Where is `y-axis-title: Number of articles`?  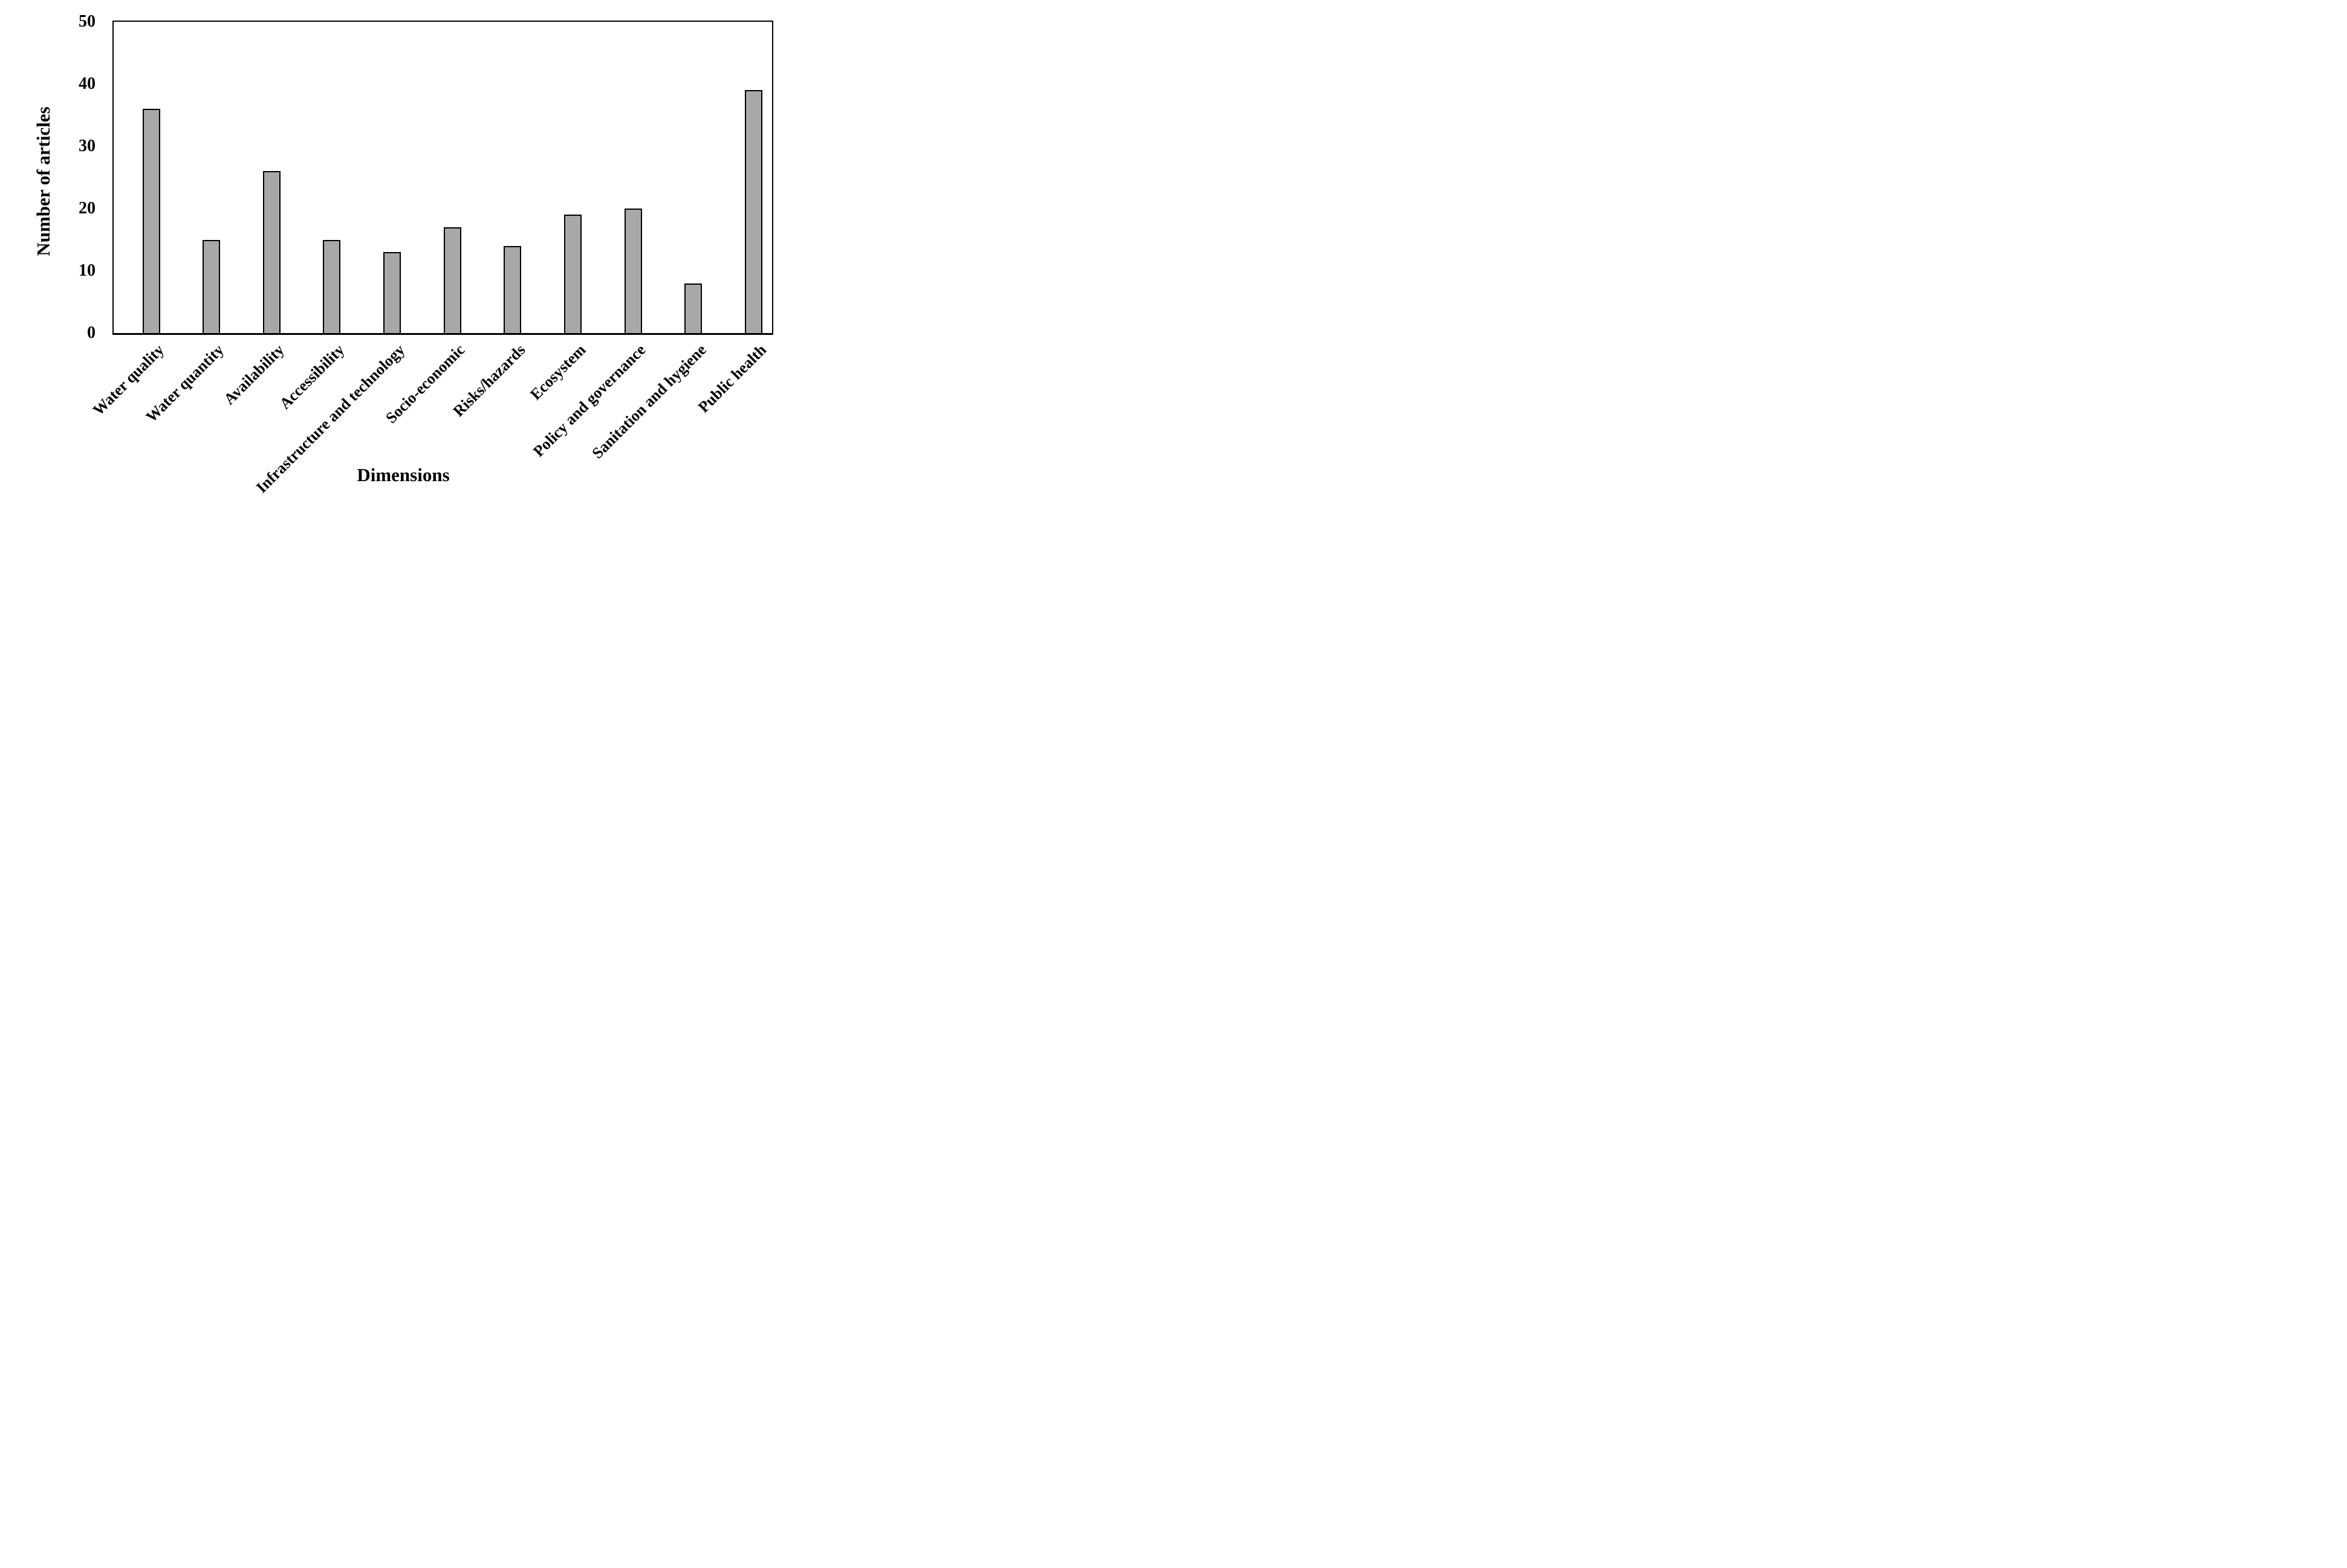 y-axis-title: Number of articles is located at coordinates (44, 181).